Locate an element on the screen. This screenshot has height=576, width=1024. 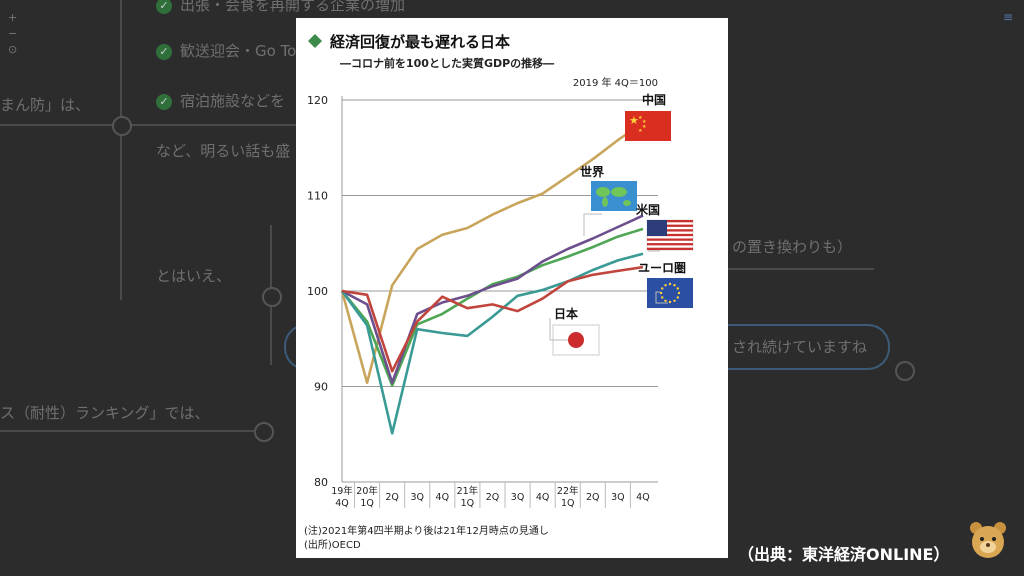
base-note: 2019 年 4Q＝100 is located at coordinates (615, 82).